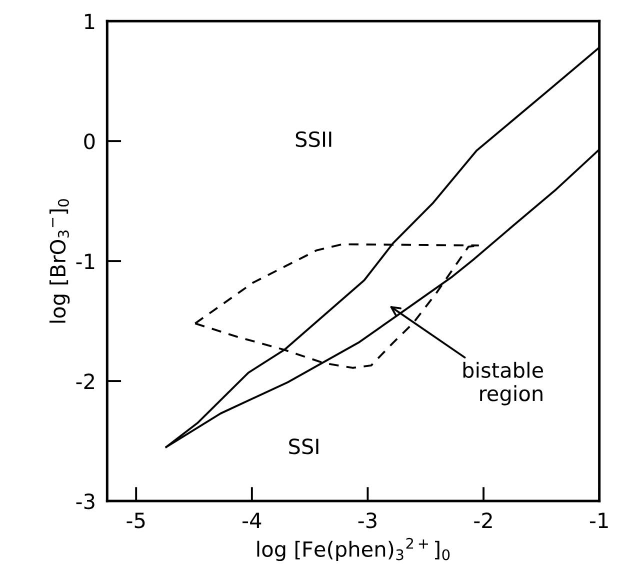 This screenshot has width=623, height=586. Describe the element at coordinates (85, 501) in the screenshot. I see `y-tick-label: -3` at that location.